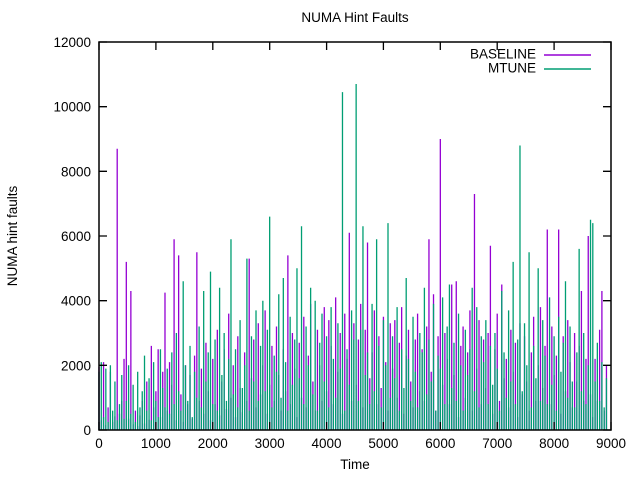 The image size is (640, 480). I want to click on y-tick-label: 6000, so click(76, 236).